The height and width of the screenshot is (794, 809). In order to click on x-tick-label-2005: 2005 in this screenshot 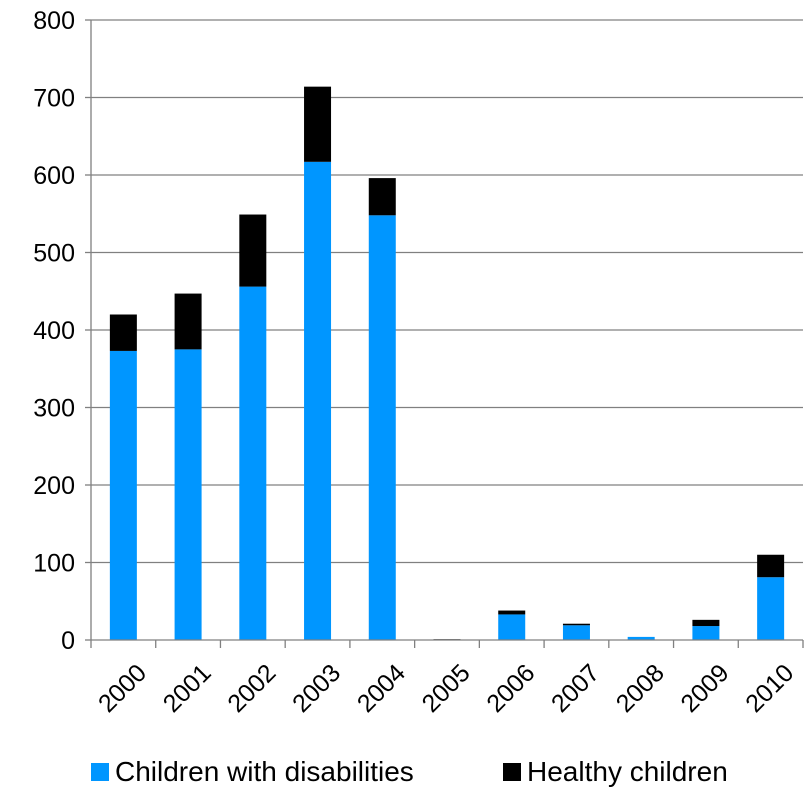, I will do `click(446, 688)`.